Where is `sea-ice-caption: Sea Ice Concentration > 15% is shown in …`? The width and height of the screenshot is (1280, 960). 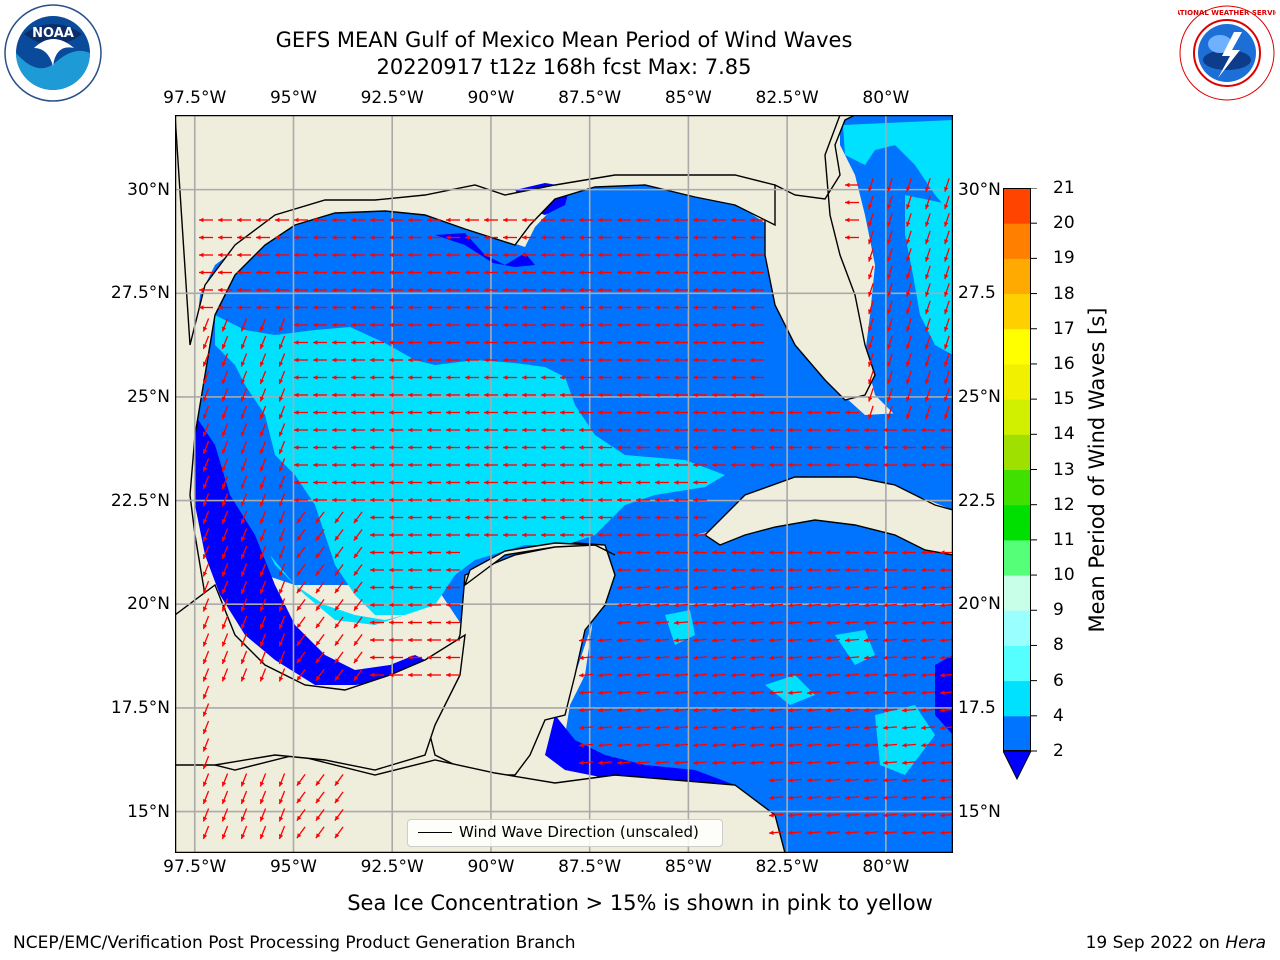
sea-ice-caption: Sea Ice Concentration > 15% is shown in … is located at coordinates (640, 903).